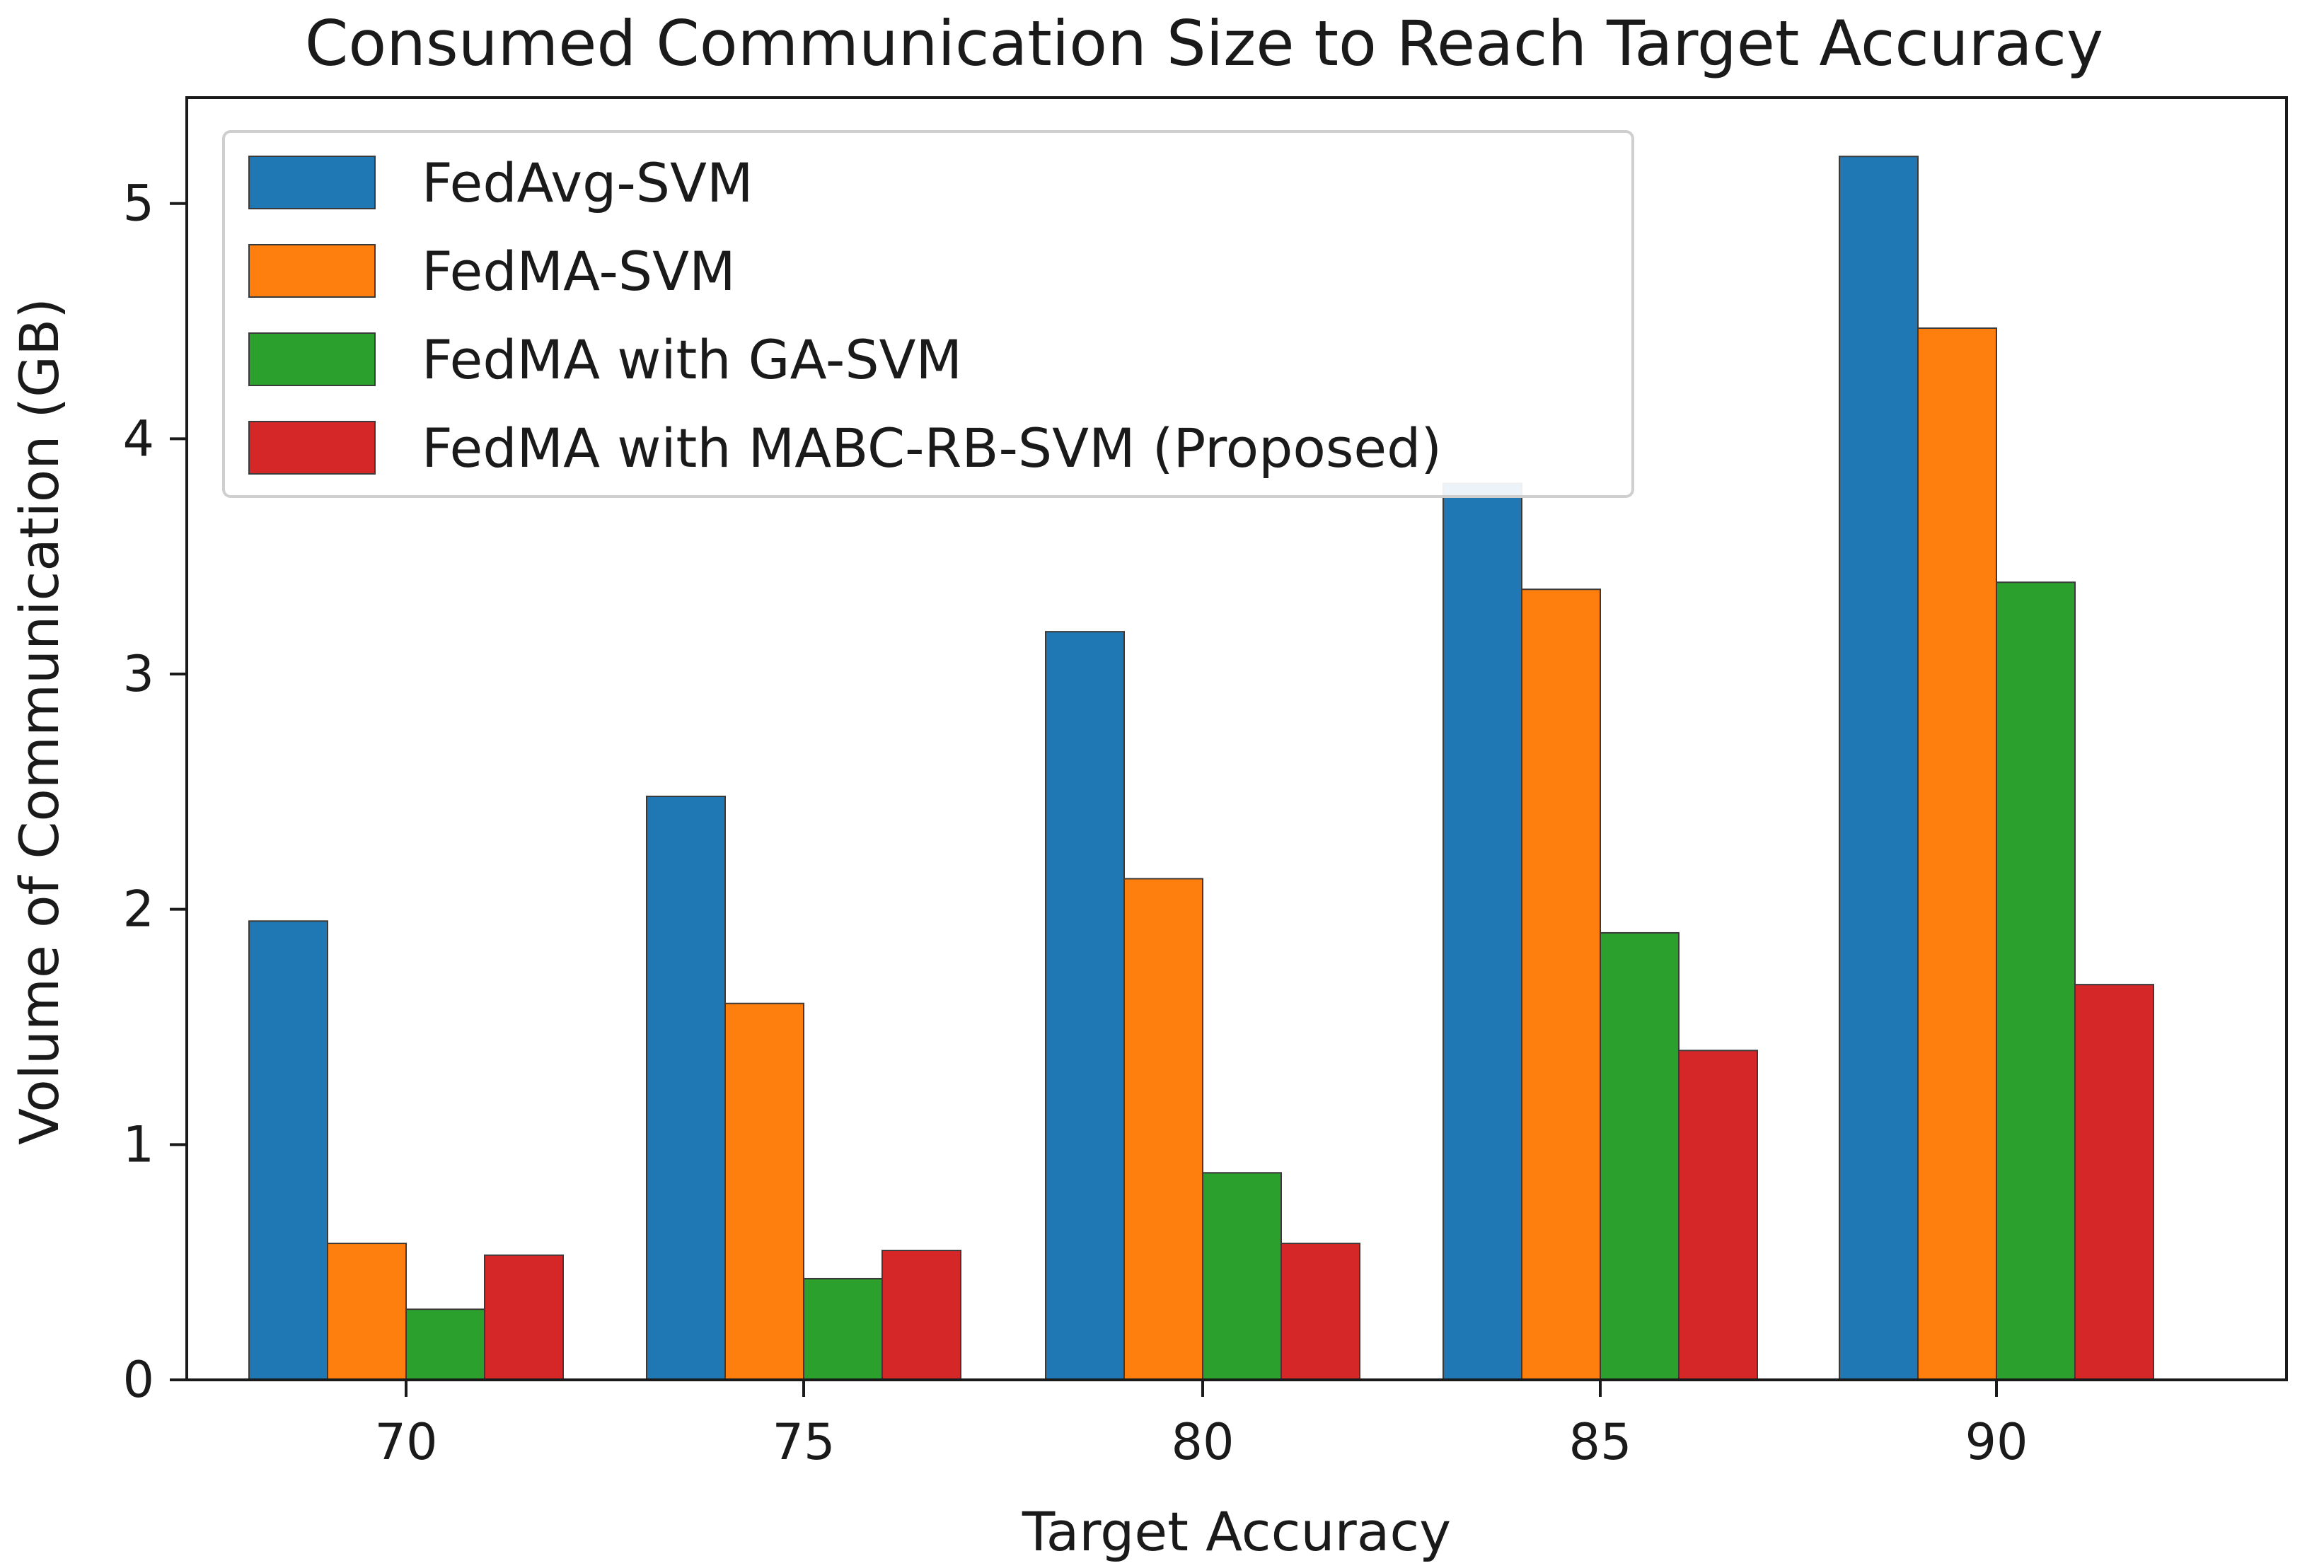 The image size is (2324, 1568). I want to click on legend-label: FedAvg-SVM, so click(587, 182).